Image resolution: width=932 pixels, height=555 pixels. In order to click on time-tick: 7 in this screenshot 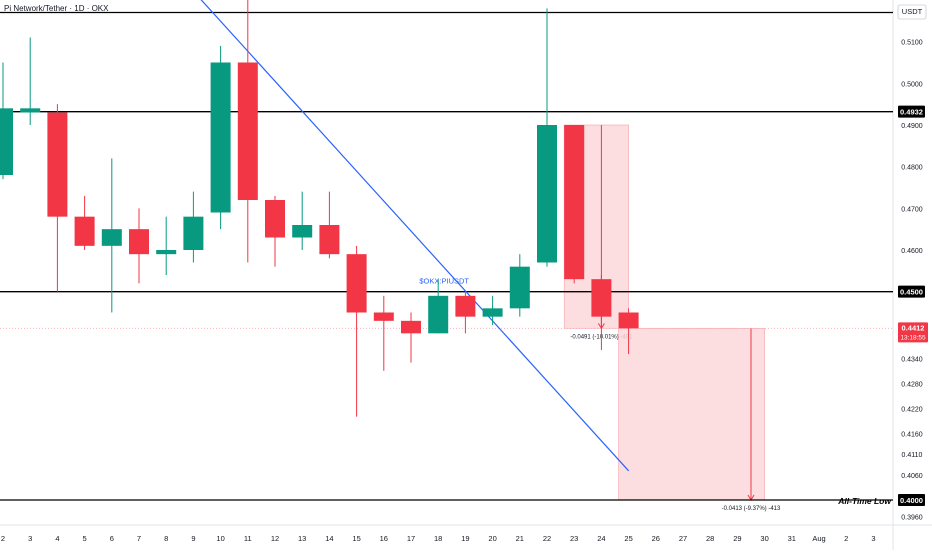, I will do `click(139, 538)`.